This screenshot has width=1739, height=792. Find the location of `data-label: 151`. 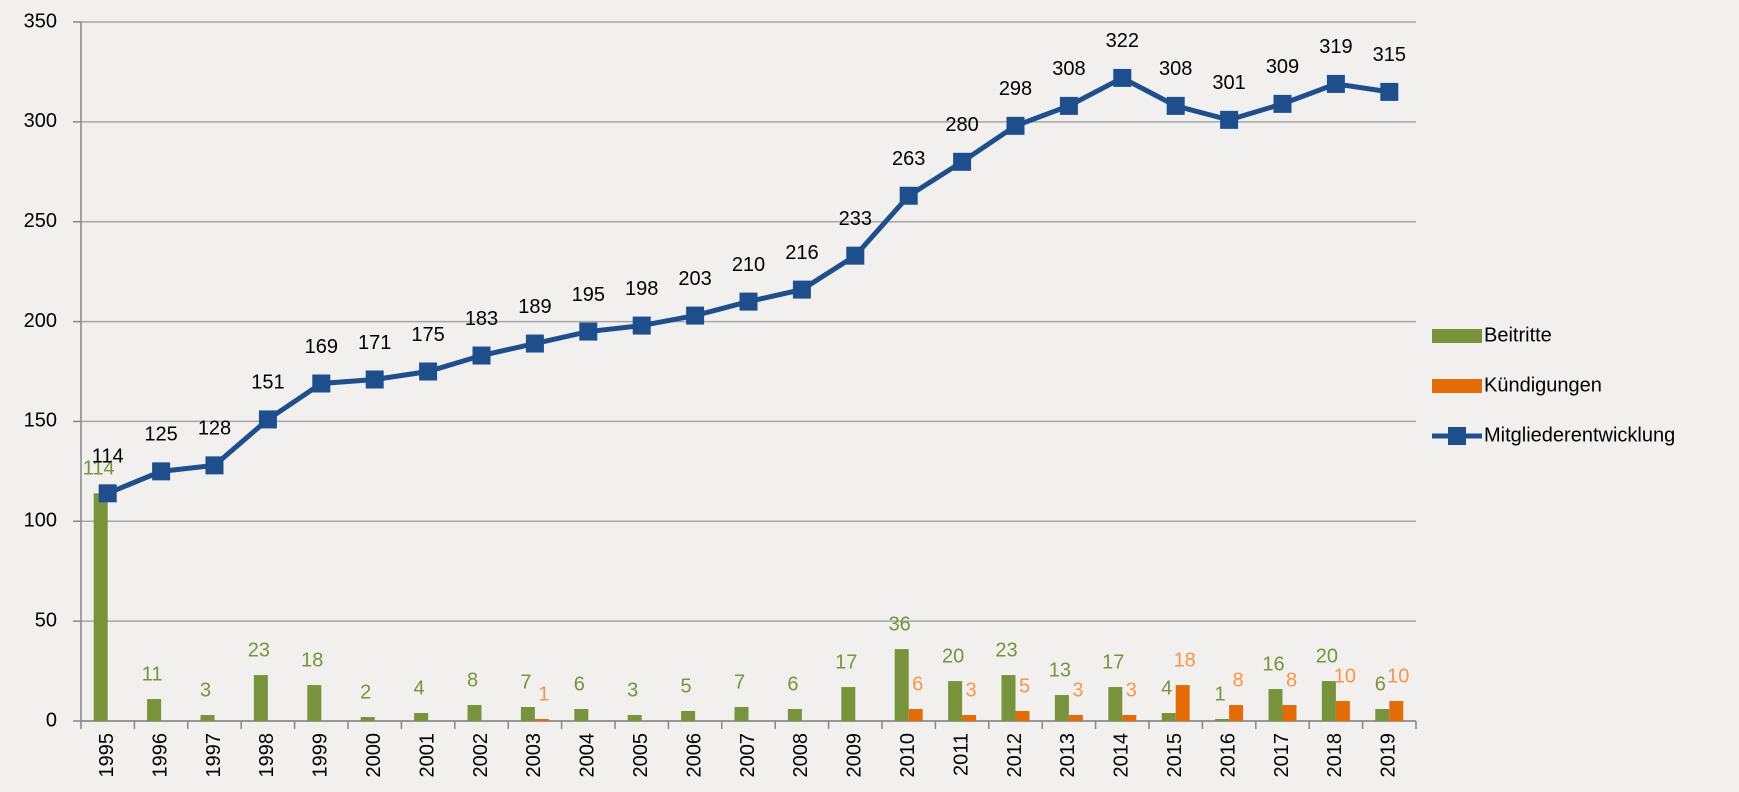

data-label: 151 is located at coordinates (267, 383).